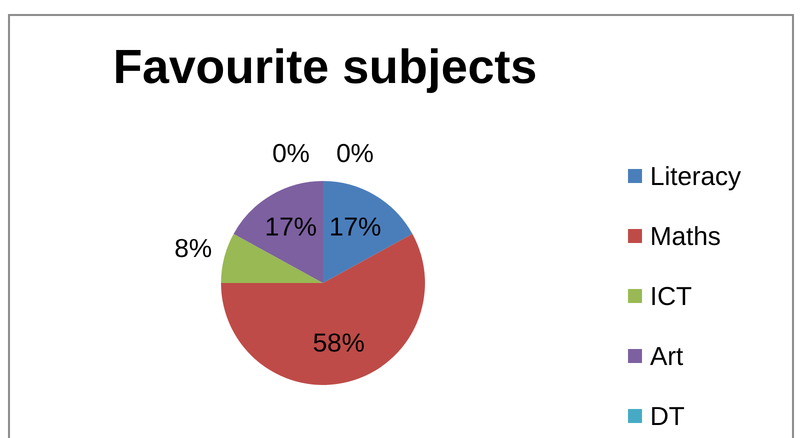 The image size is (800, 438). I want to click on legend-label: Art, so click(667, 356).